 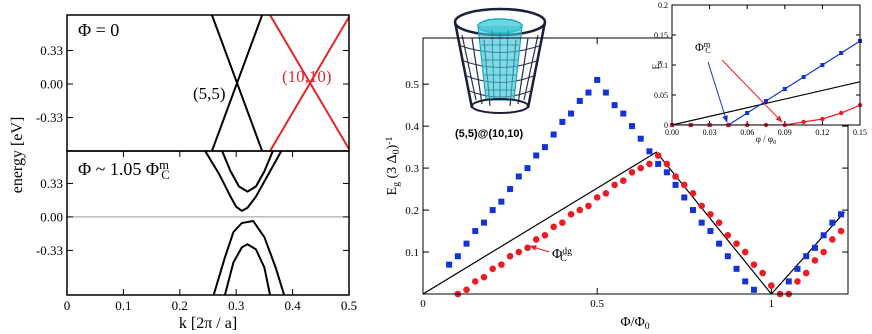 I want to click on supscript: -1, so click(x=389, y=140).